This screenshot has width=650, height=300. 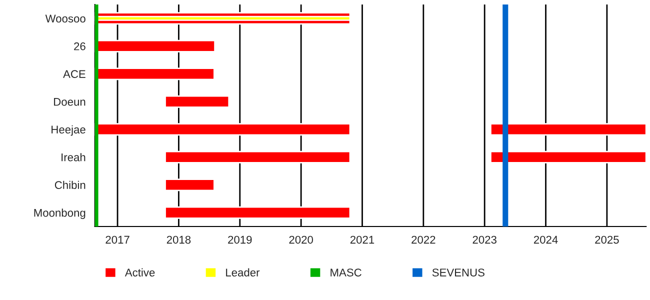 What do you see at coordinates (458, 272) in the screenshot?
I see `legend-label: SEVENUS` at bounding box center [458, 272].